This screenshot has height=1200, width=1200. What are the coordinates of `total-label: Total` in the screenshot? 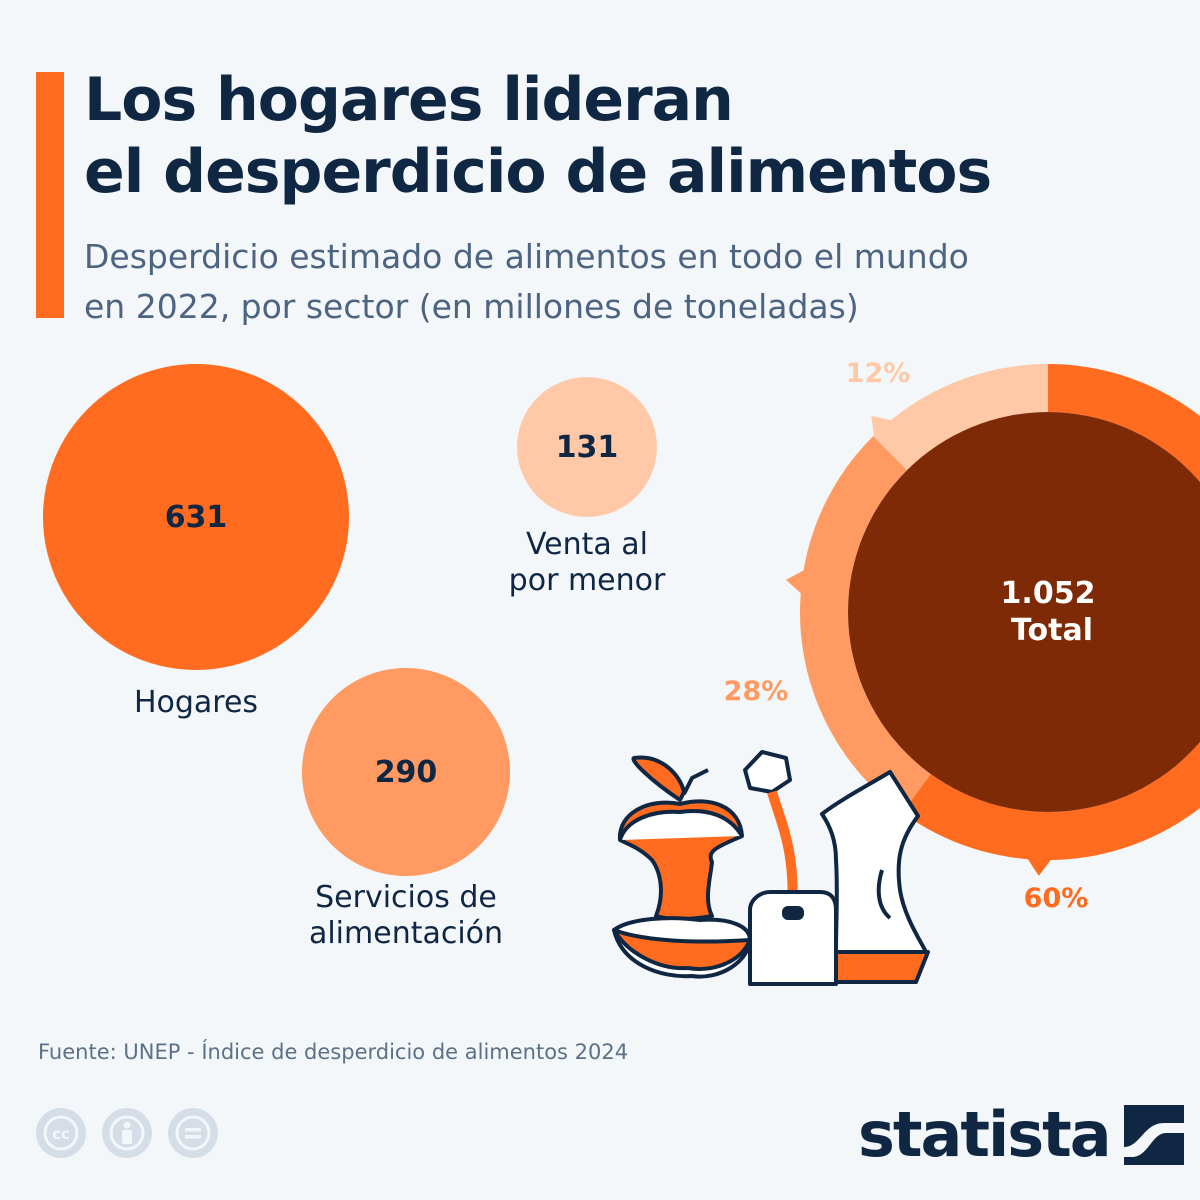 It's located at (1052, 630).